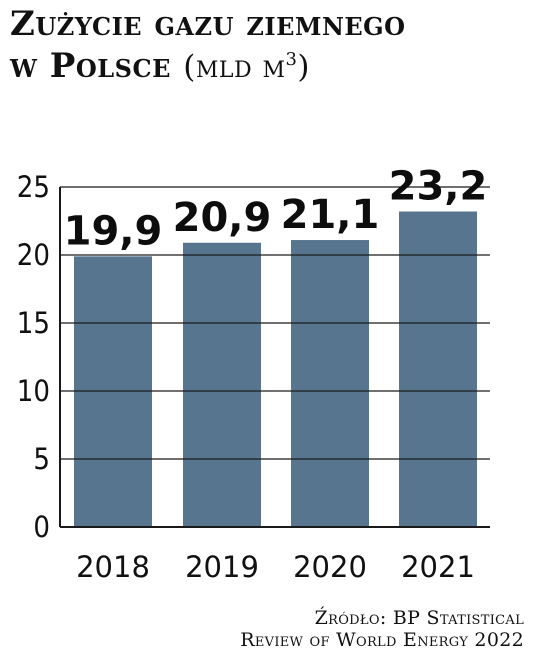 The image size is (536, 659). What do you see at coordinates (208, 24) in the screenshot?
I see `chart-title-line1: Zużycie gazu ziemnego` at bounding box center [208, 24].